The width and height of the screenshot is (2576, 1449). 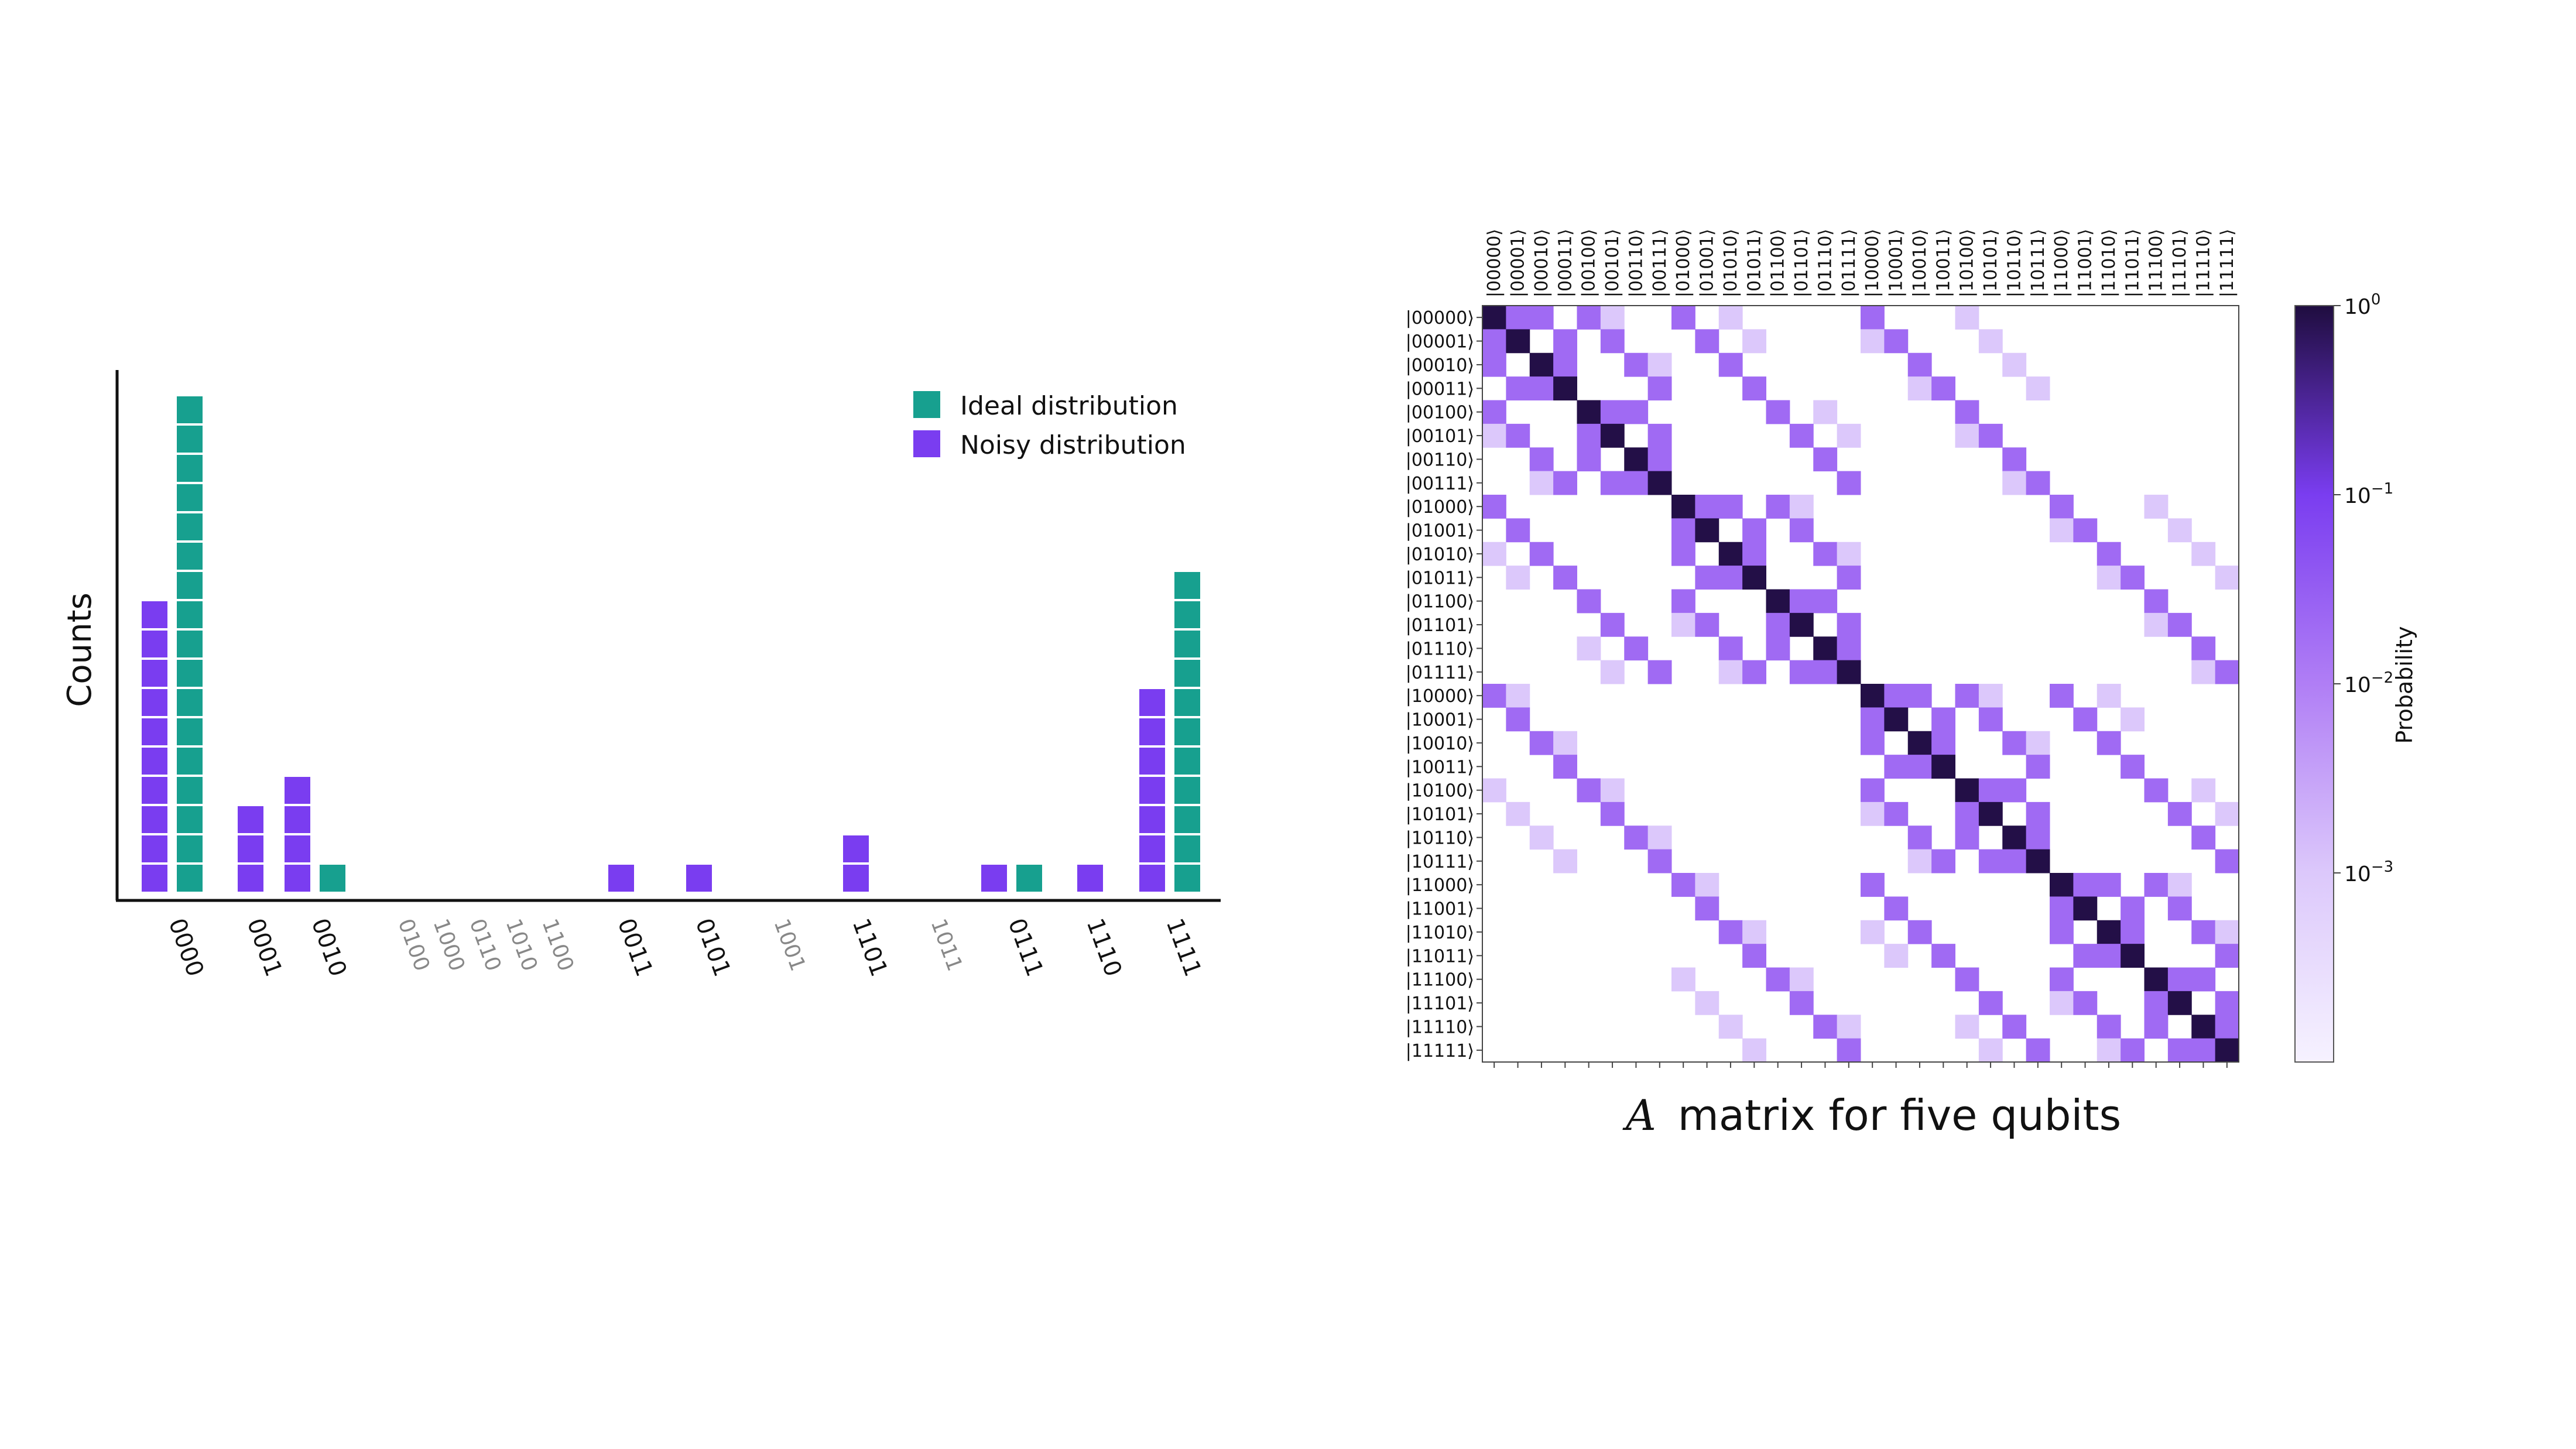 What do you see at coordinates (926, 443) in the screenshot?
I see `legend-swatch-noisy` at bounding box center [926, 443].